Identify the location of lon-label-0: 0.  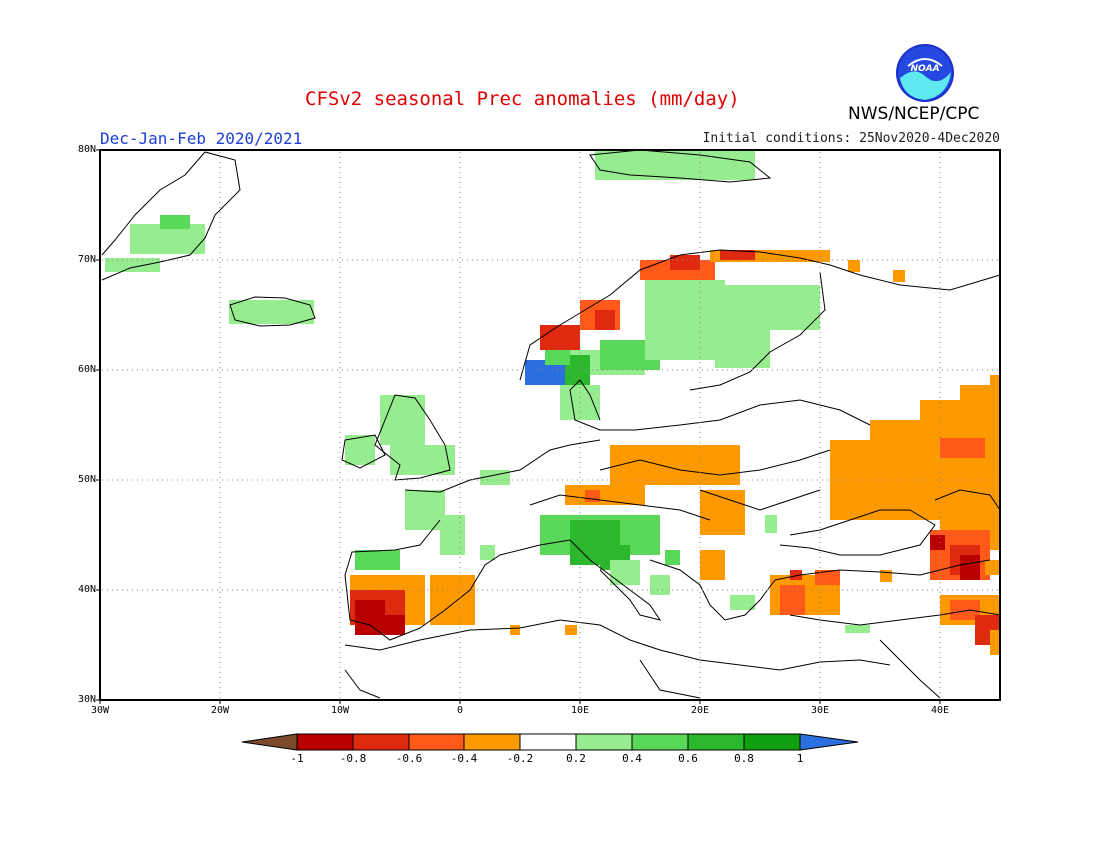
(460, 710).